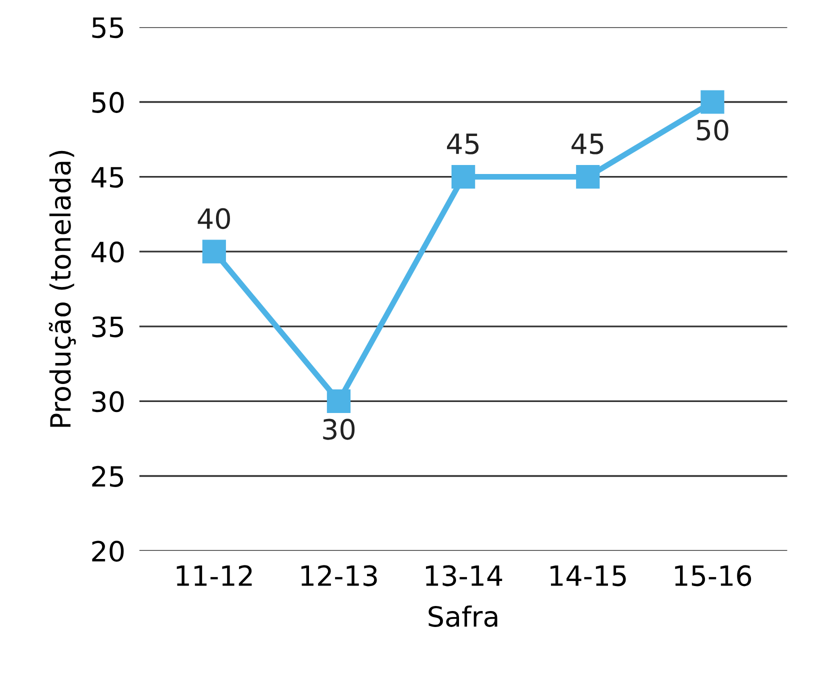 This screenshot has height=680, width=820. I want to click on y-tick-label: 35, so click(108, 327).